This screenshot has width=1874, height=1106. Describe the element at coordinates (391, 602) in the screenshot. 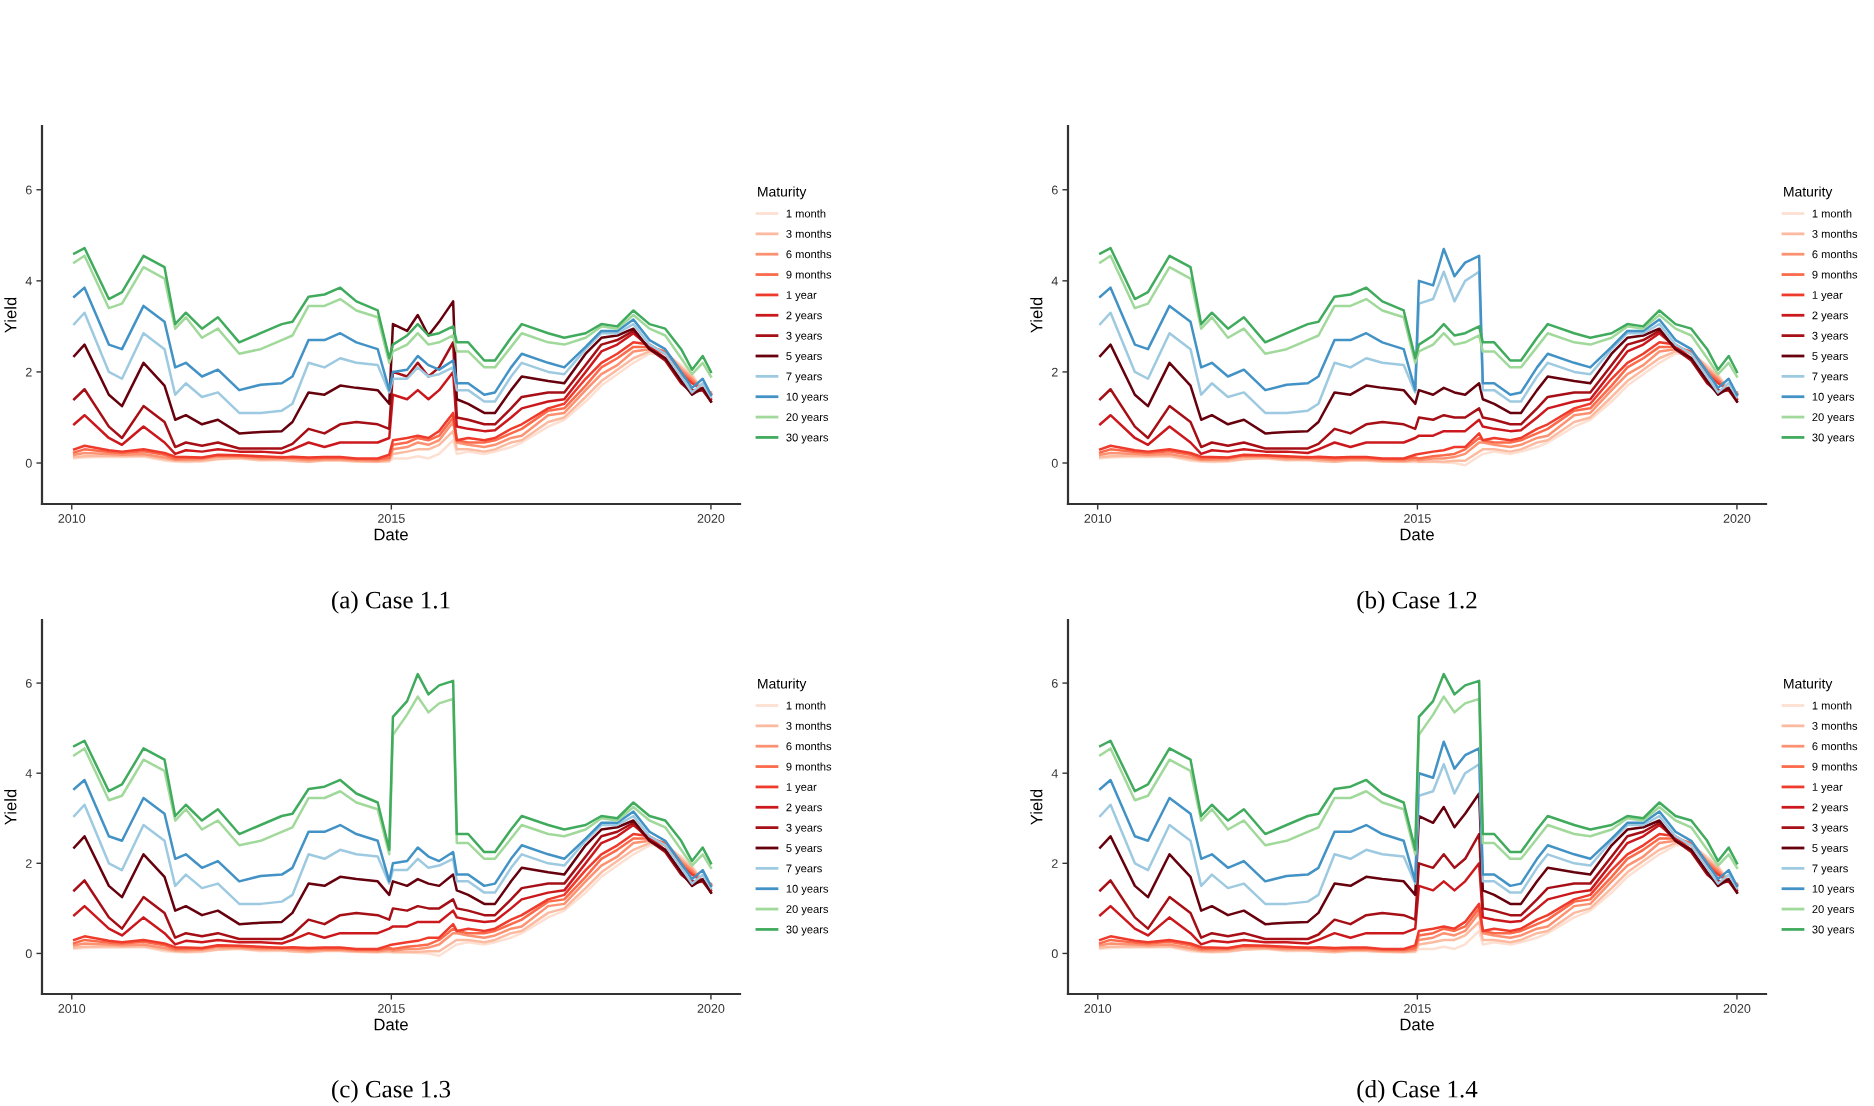

I see `text: (a) Case 1.1` at that location.